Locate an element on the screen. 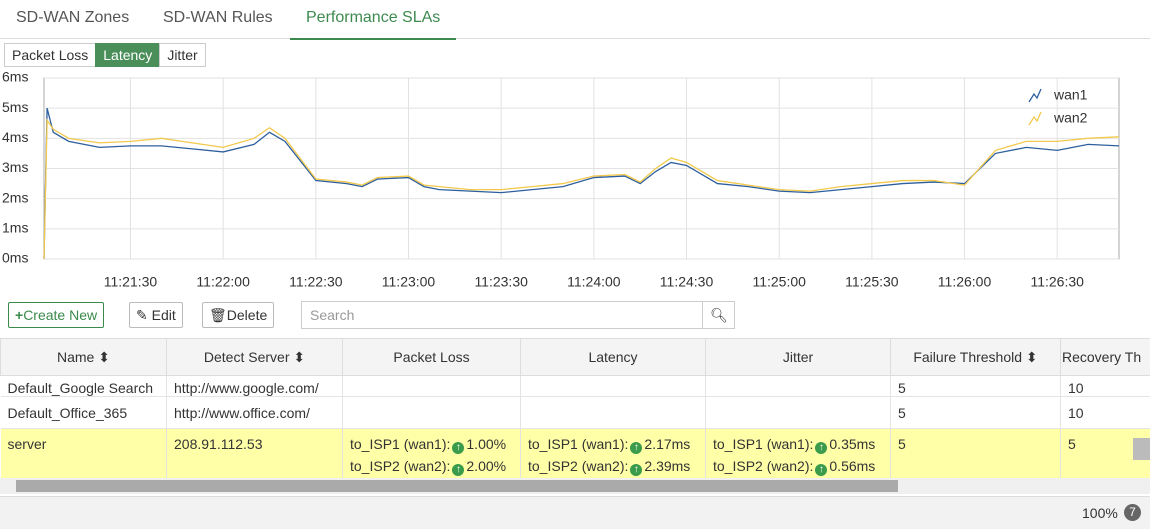  button-label: Edit is located at coordinates (164, 315).